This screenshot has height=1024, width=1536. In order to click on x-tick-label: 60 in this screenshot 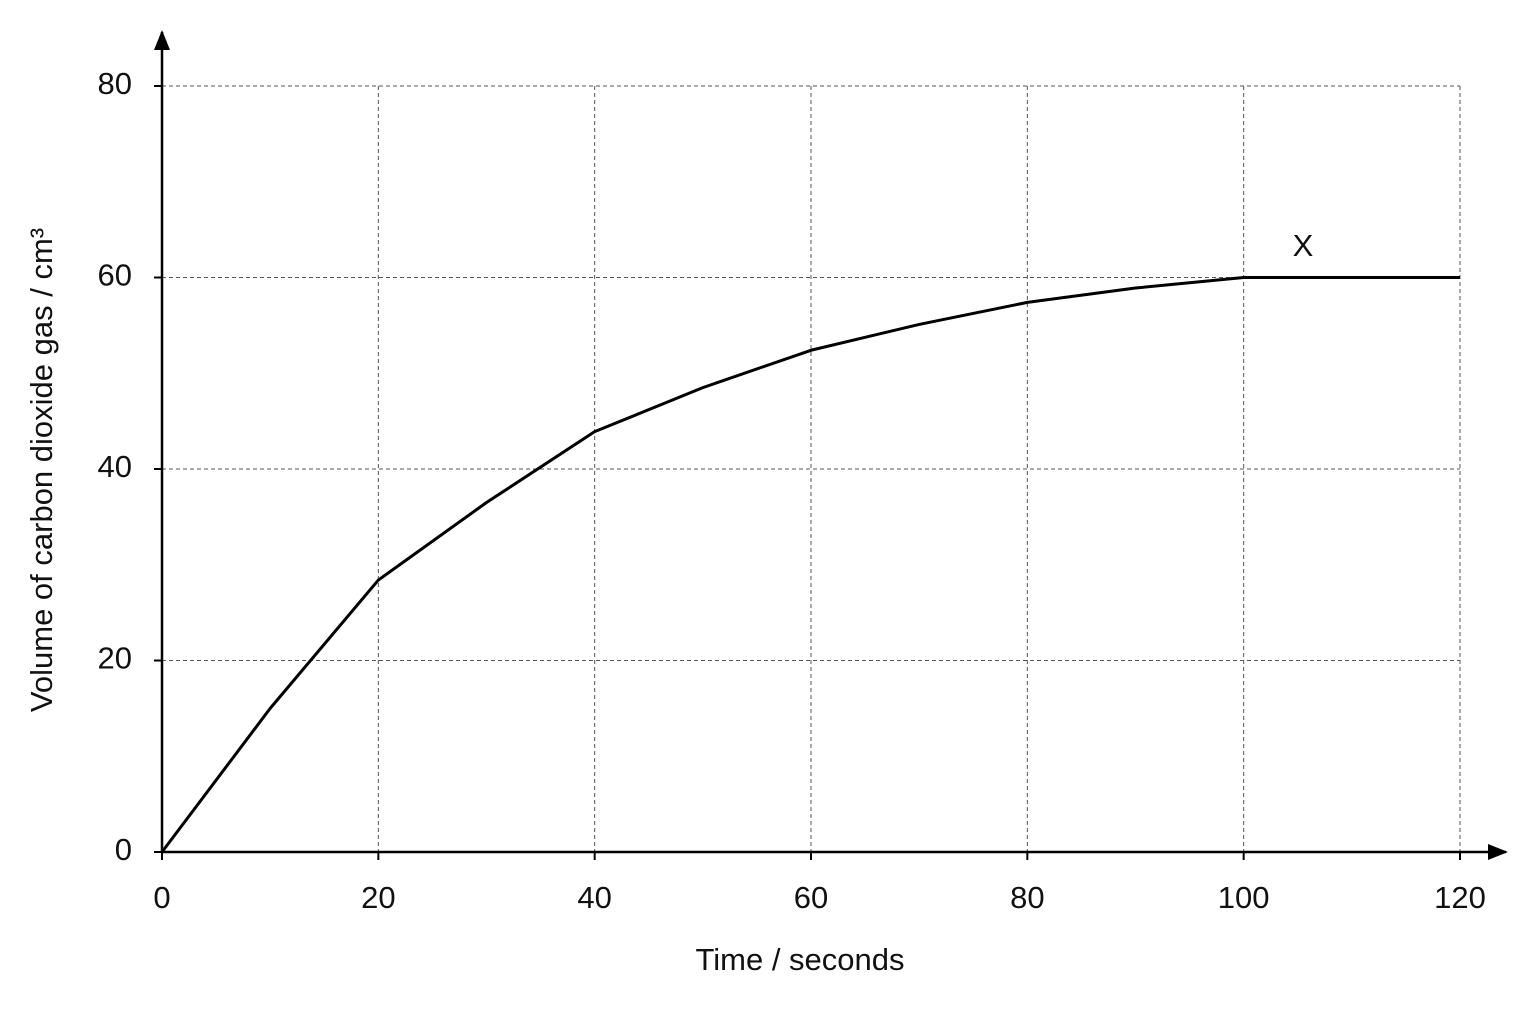, I will do `click(811, 897)`.